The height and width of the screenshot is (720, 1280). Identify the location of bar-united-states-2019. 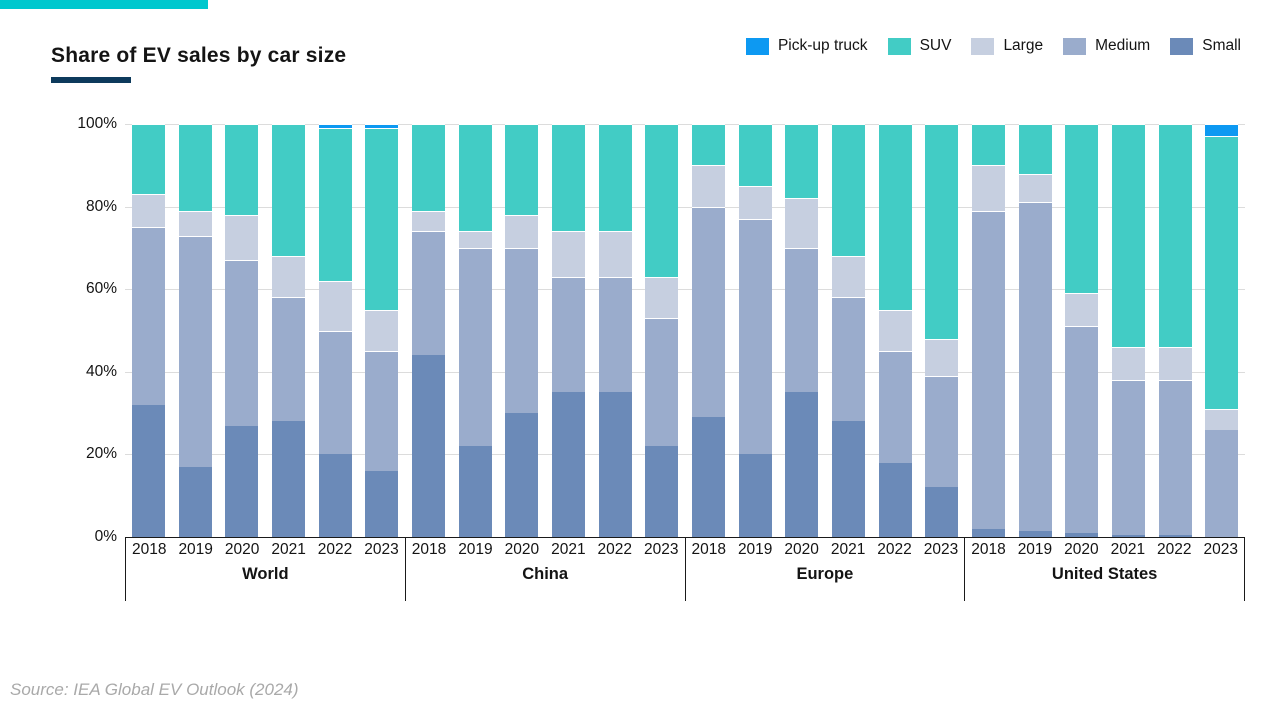
(1035, 330).